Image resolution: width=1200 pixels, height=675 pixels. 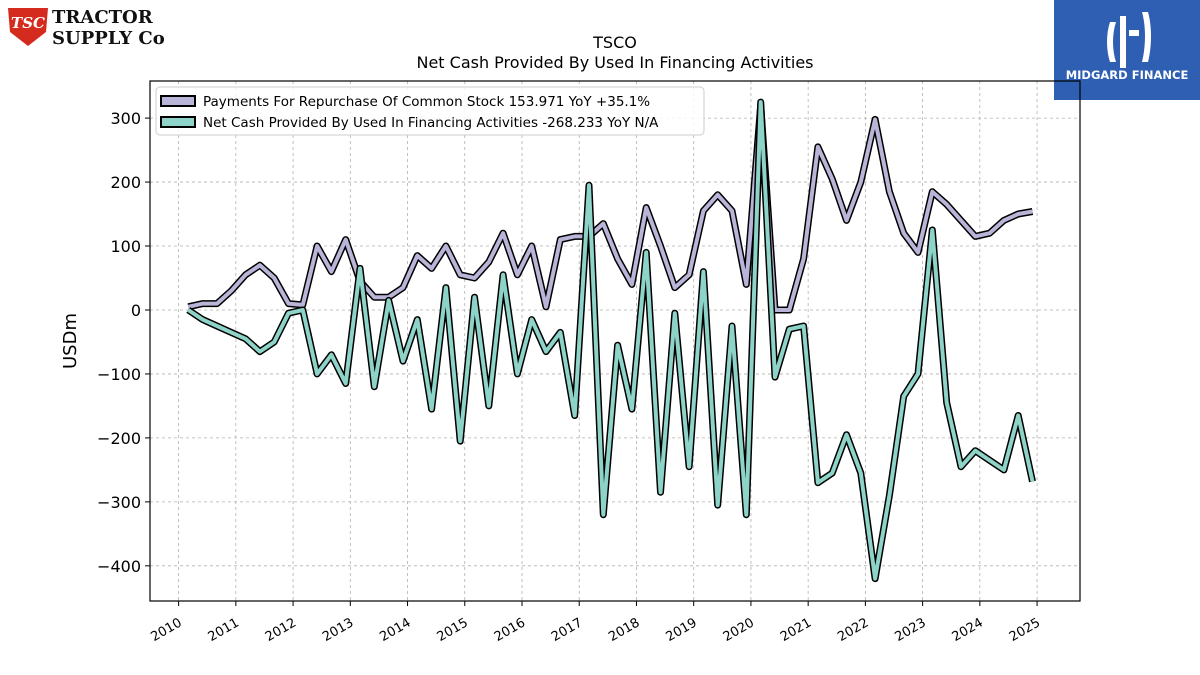 I want to click on x-tick-label: 2016, so click(x=510, y=630).